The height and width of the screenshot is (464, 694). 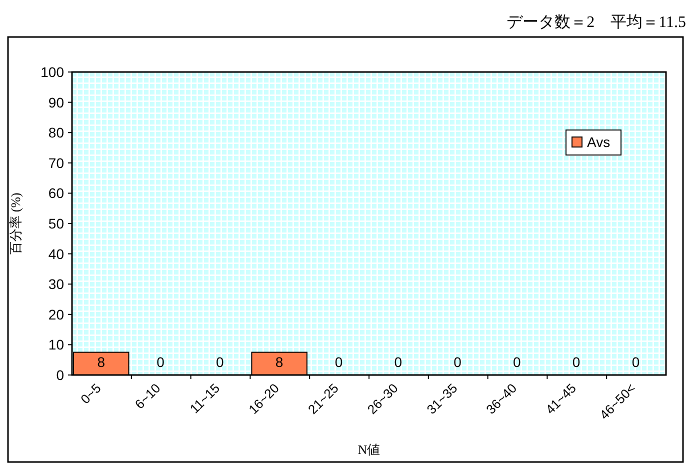 I want to click on y-tick-label: 40, so click(x=56, y=254).